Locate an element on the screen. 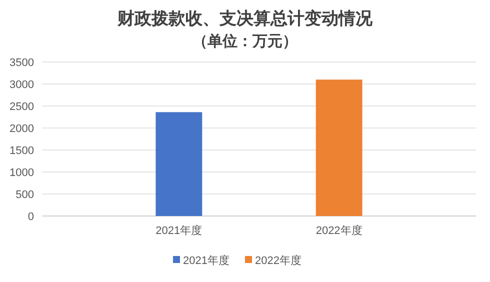  y-tick-label: 2500 is located at coordinates (22, 106).